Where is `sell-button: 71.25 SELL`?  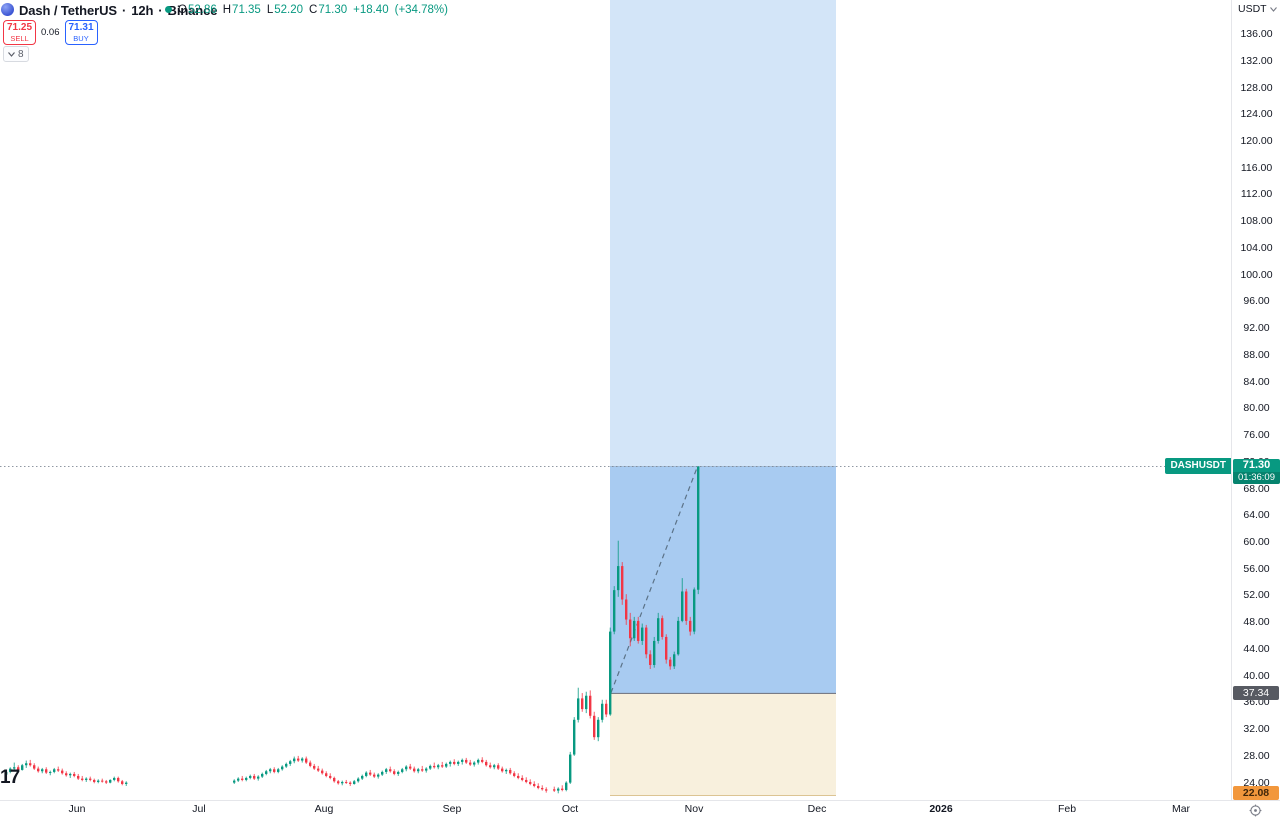
sell-button: 71.25 SELL is located at coordinates (19, 32).